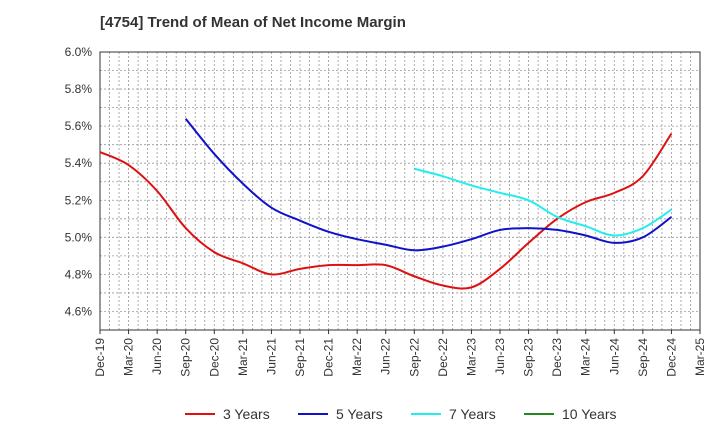 This screenshot has height=440, width=720. Describe the element at coordinates (100, 357) in the screenshot. I see `x-tick-label: Dec-19` at that location.